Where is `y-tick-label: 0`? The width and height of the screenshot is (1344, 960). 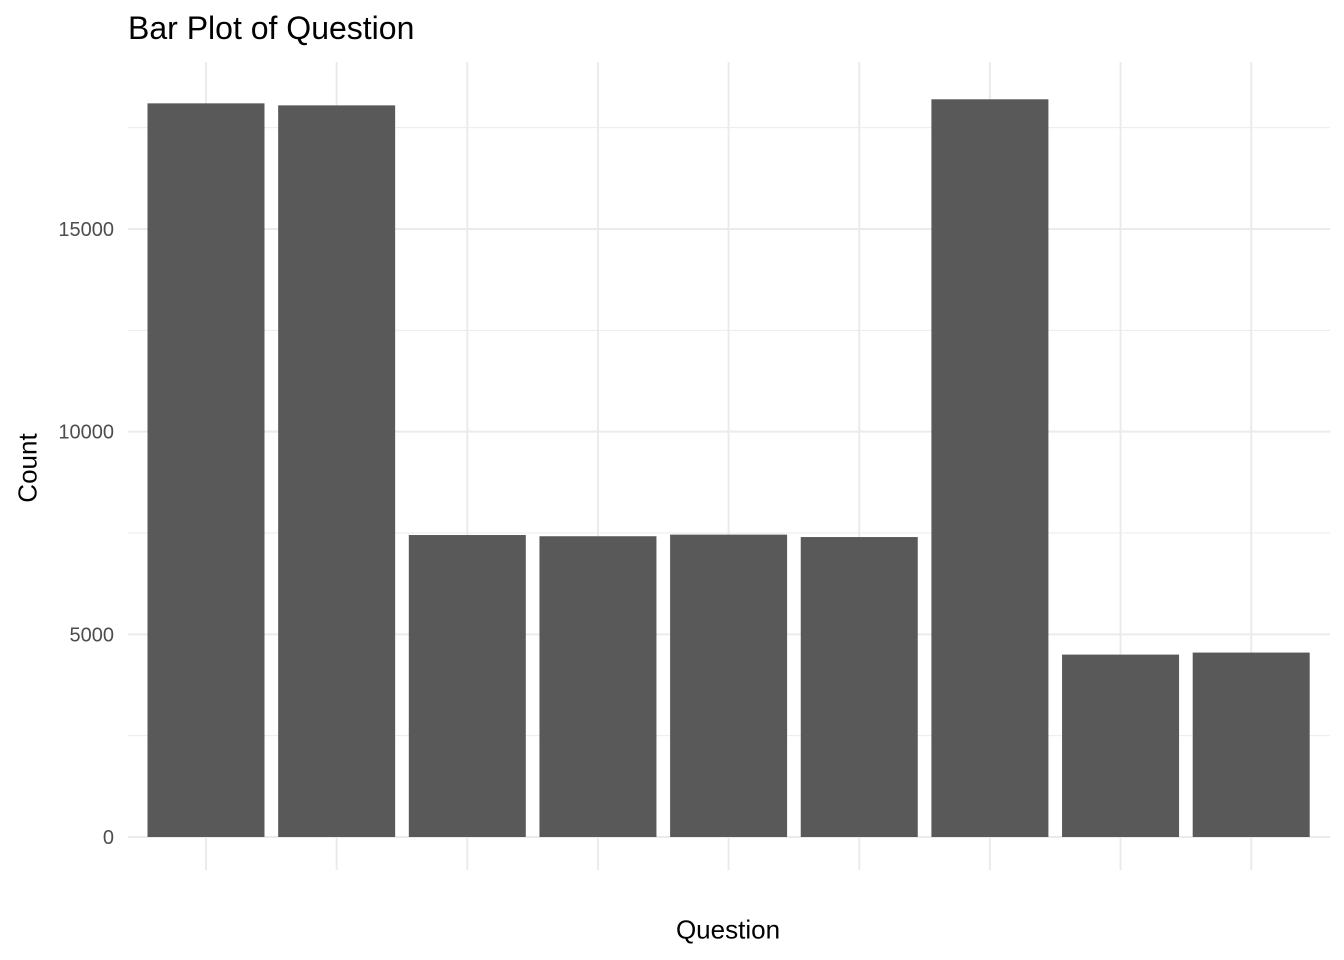
y-tick-label: 0 is located at coordinates (108, 838).